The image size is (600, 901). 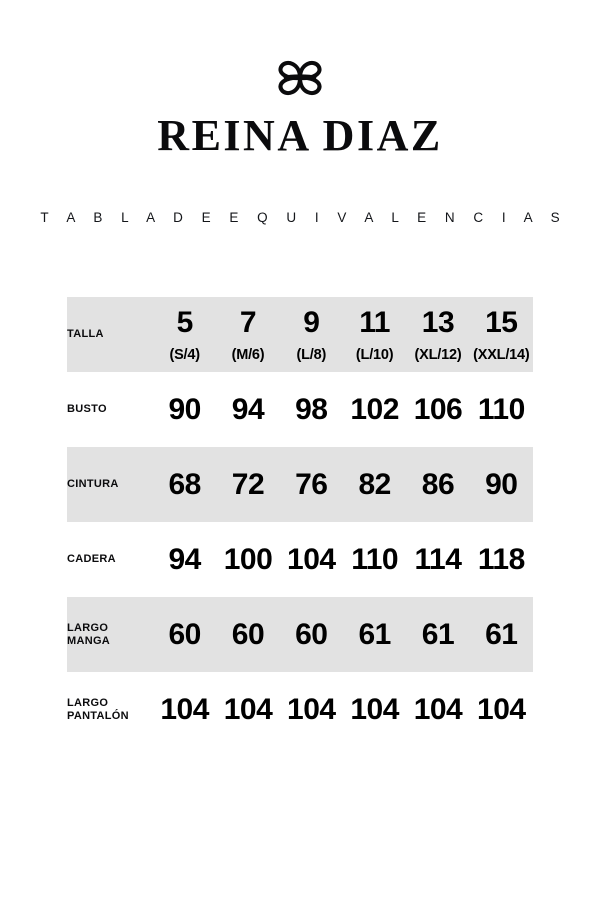 What do you see at coordinates (437, 484) in the screenshot?
I see `value-cell: 86` at bounding box center [437, 484].